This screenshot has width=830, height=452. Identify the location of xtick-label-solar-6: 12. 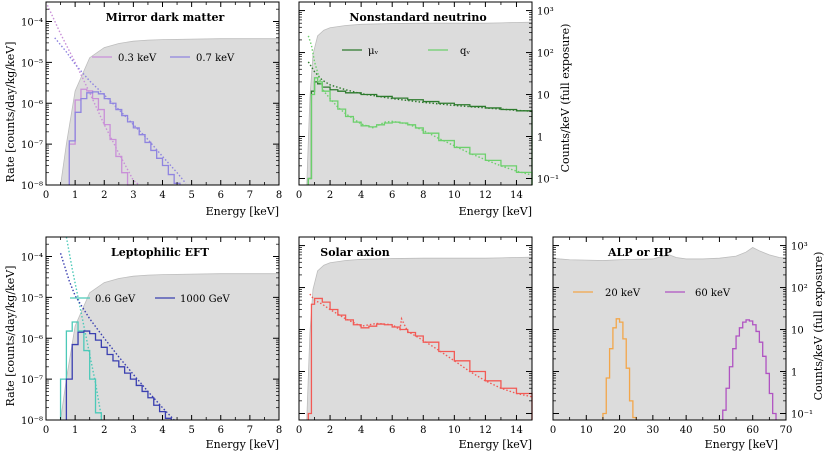
(485, 430).